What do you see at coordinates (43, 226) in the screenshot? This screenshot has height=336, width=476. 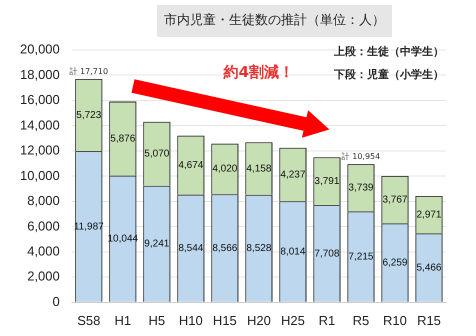 I see `y-tick-label: 6,000` at bounding box center [43, 226].